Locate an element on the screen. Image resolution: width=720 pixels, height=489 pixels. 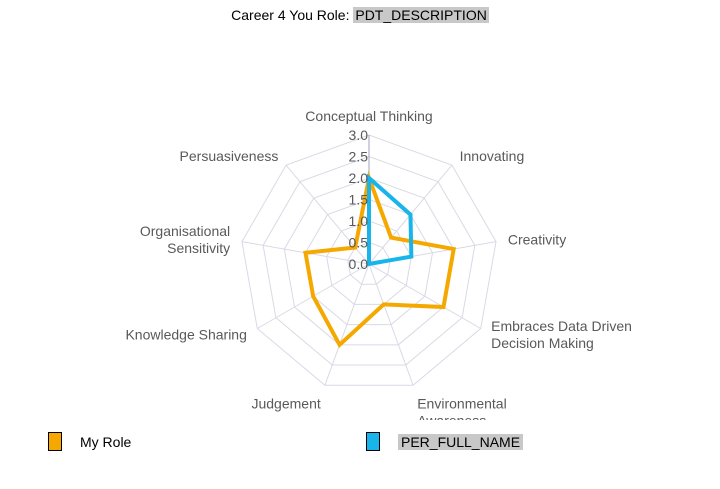
tick-label: 0.5 is located at coordinates (359, 243).